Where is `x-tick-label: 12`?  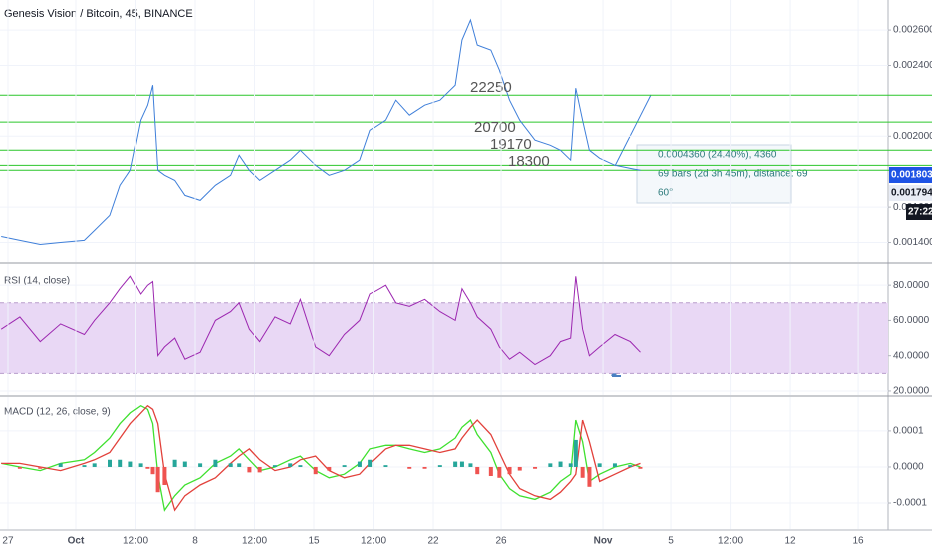
x-tick-label: 12 is located at coordinates (791, 541).